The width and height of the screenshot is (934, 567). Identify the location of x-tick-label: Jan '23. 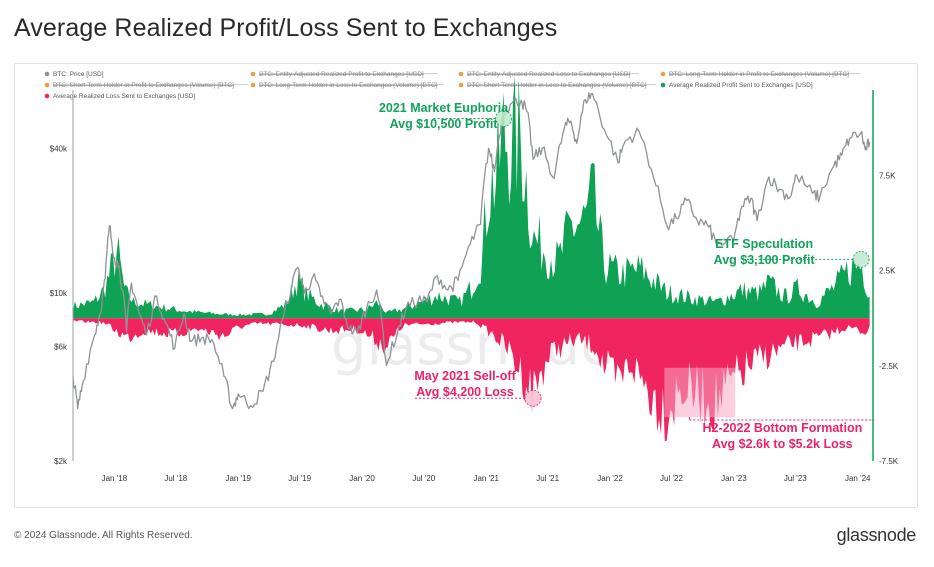
(734, 478).